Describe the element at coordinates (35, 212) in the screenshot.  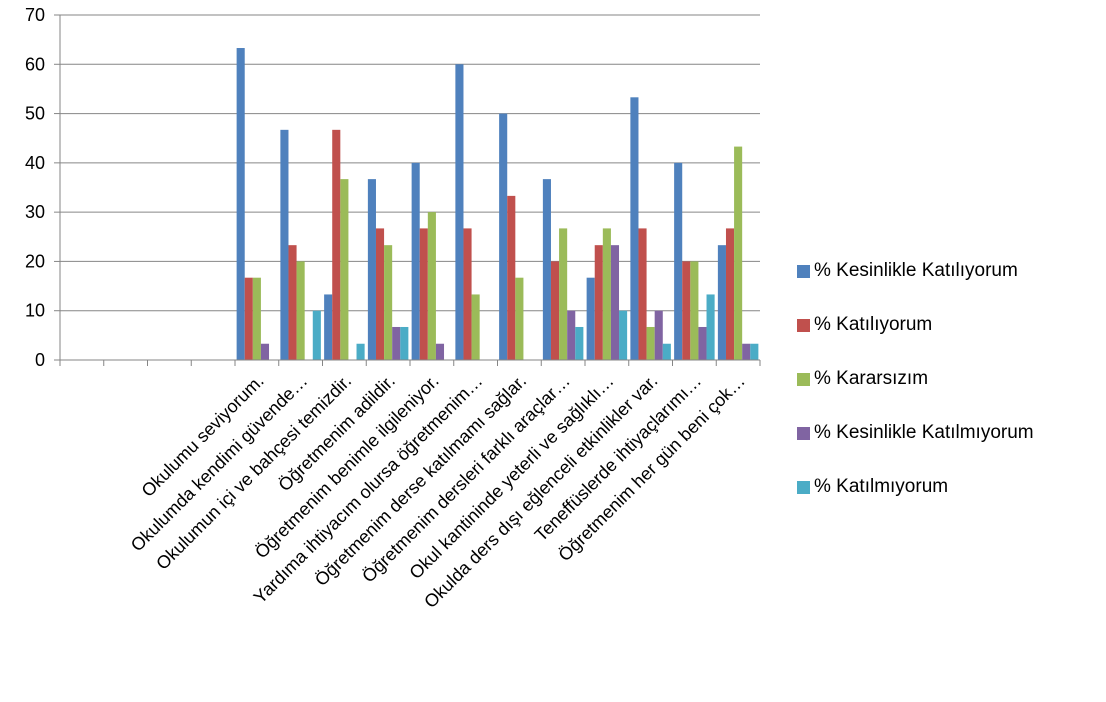
I see `y-tick-label: 30` at that location.